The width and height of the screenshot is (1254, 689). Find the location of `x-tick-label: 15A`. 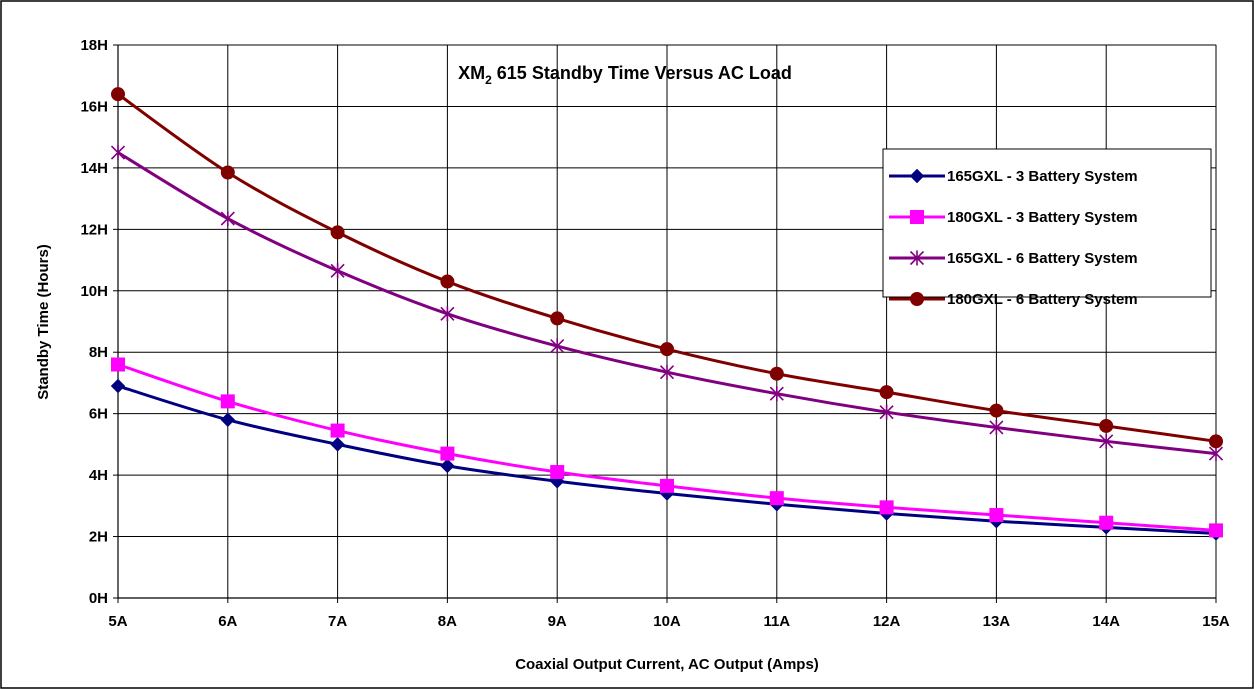

x-tick-label: 15A is located at coordinates (1216, 621).